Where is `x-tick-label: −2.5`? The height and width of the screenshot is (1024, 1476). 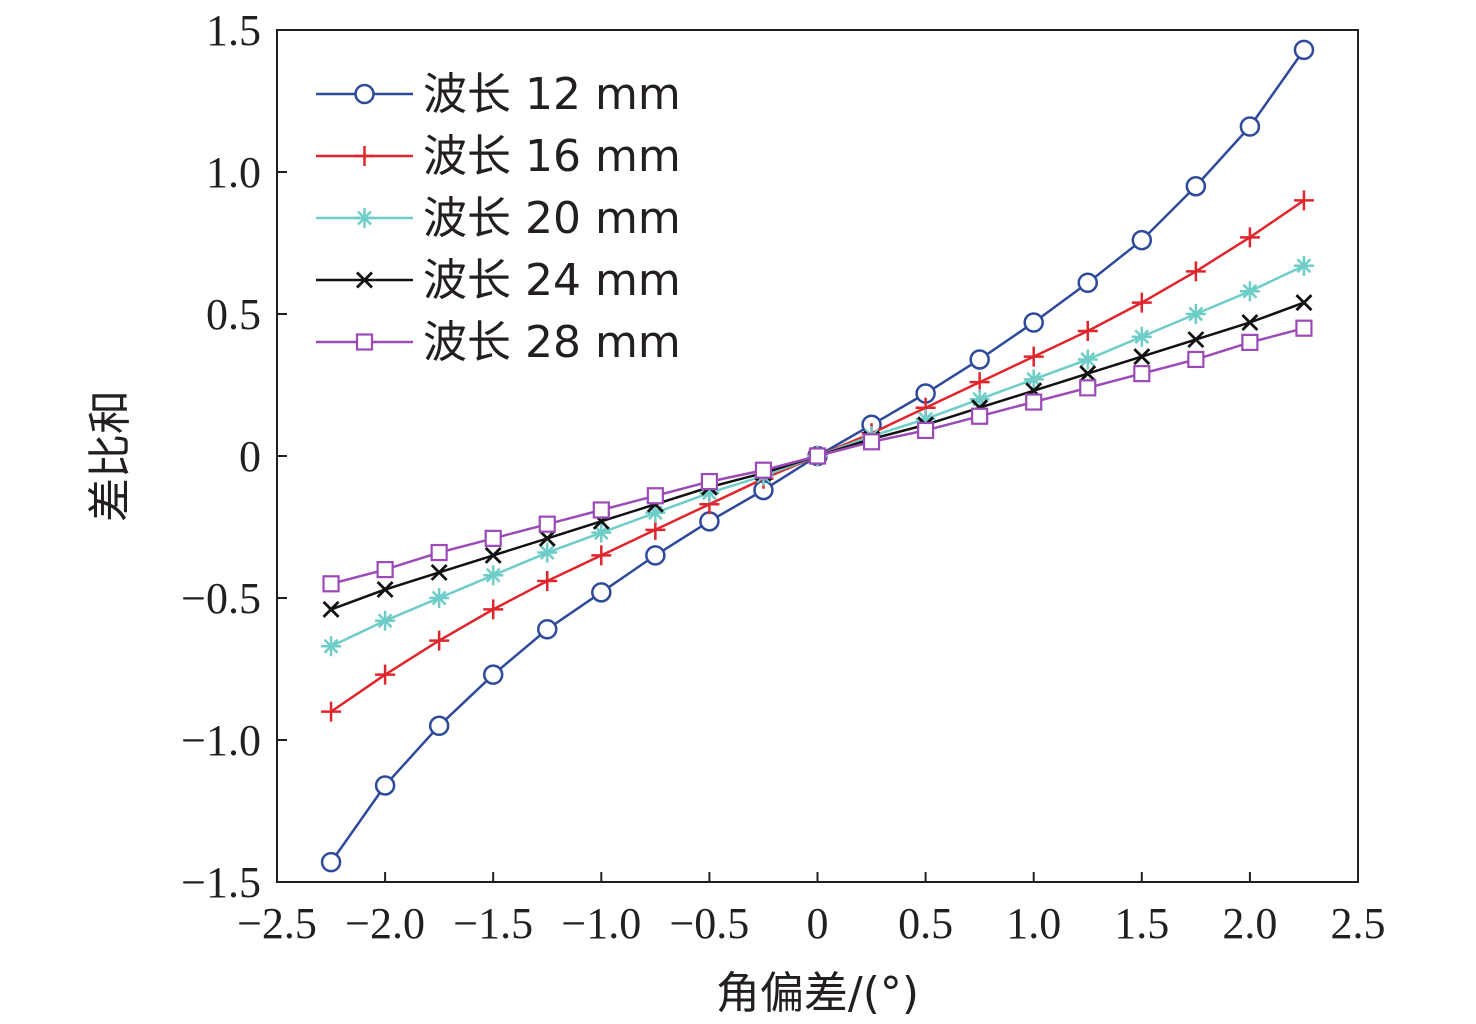 x-tick-label: −2.5 is located at coordinates (277, 923).